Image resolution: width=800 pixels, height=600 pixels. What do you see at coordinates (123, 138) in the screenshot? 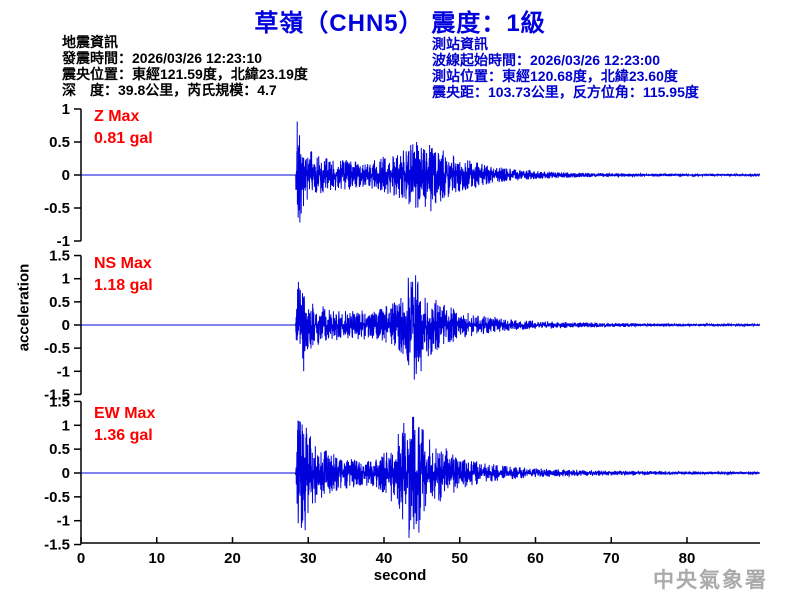
I see `trace-z-max-value: 0.81 gal` at bounding box center [123, 138].